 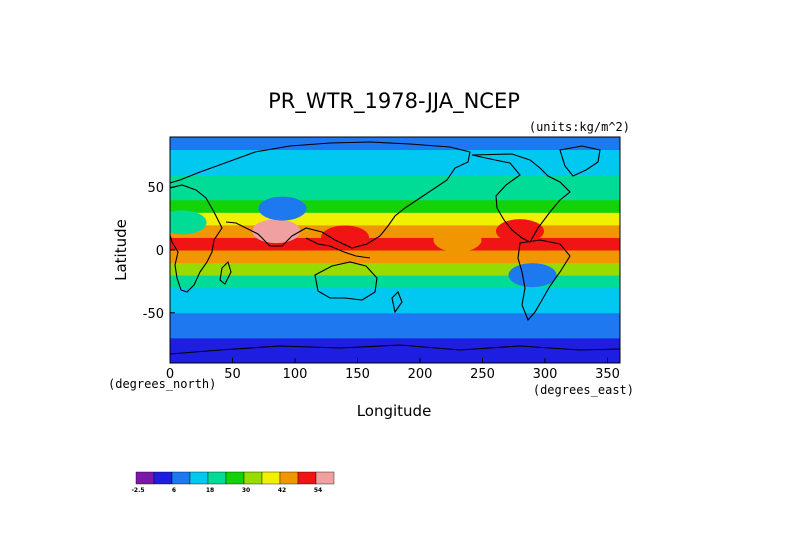 What do you see at coordinates (162, 384) in the screenshot?
I see `y-unit-note: (degrees_north)` at bounding box center [162, 384].